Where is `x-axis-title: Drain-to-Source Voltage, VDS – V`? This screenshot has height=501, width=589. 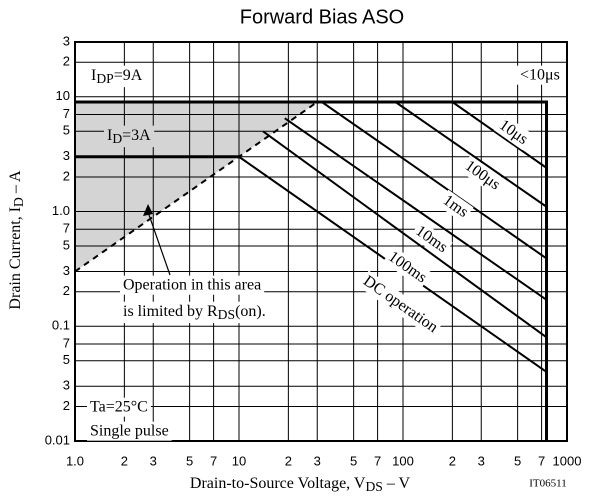 x-axis-title: Drain-to-Source Voltage, VDS – V is located at coordinates (300, 484).